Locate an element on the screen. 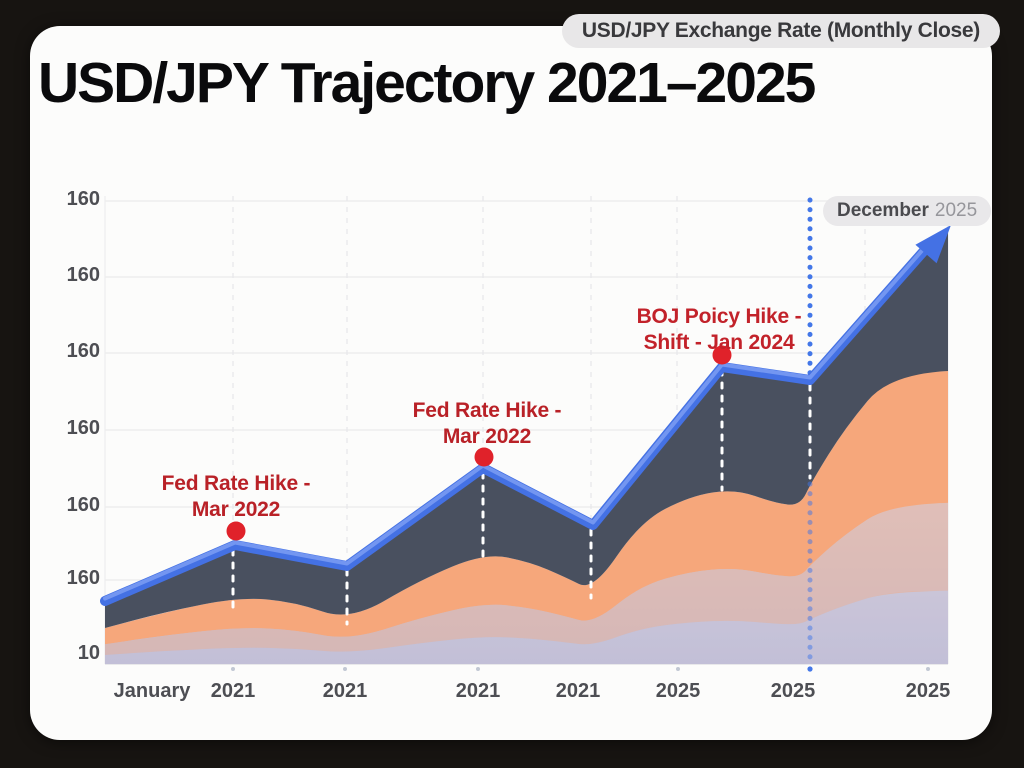 The height and width of the screenshot is (768, 1024). page-title: USD/JPY Trajectory 2021–2025 is located at coordinates (427, 83).